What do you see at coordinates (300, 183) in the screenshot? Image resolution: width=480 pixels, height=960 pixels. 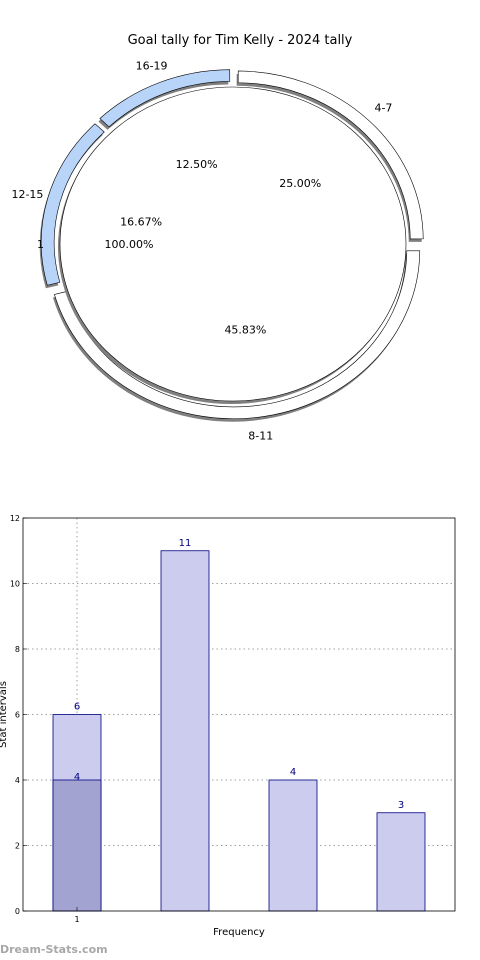 I see `pie-slice-percent: 25.00%` at bounding box center [300, 183].